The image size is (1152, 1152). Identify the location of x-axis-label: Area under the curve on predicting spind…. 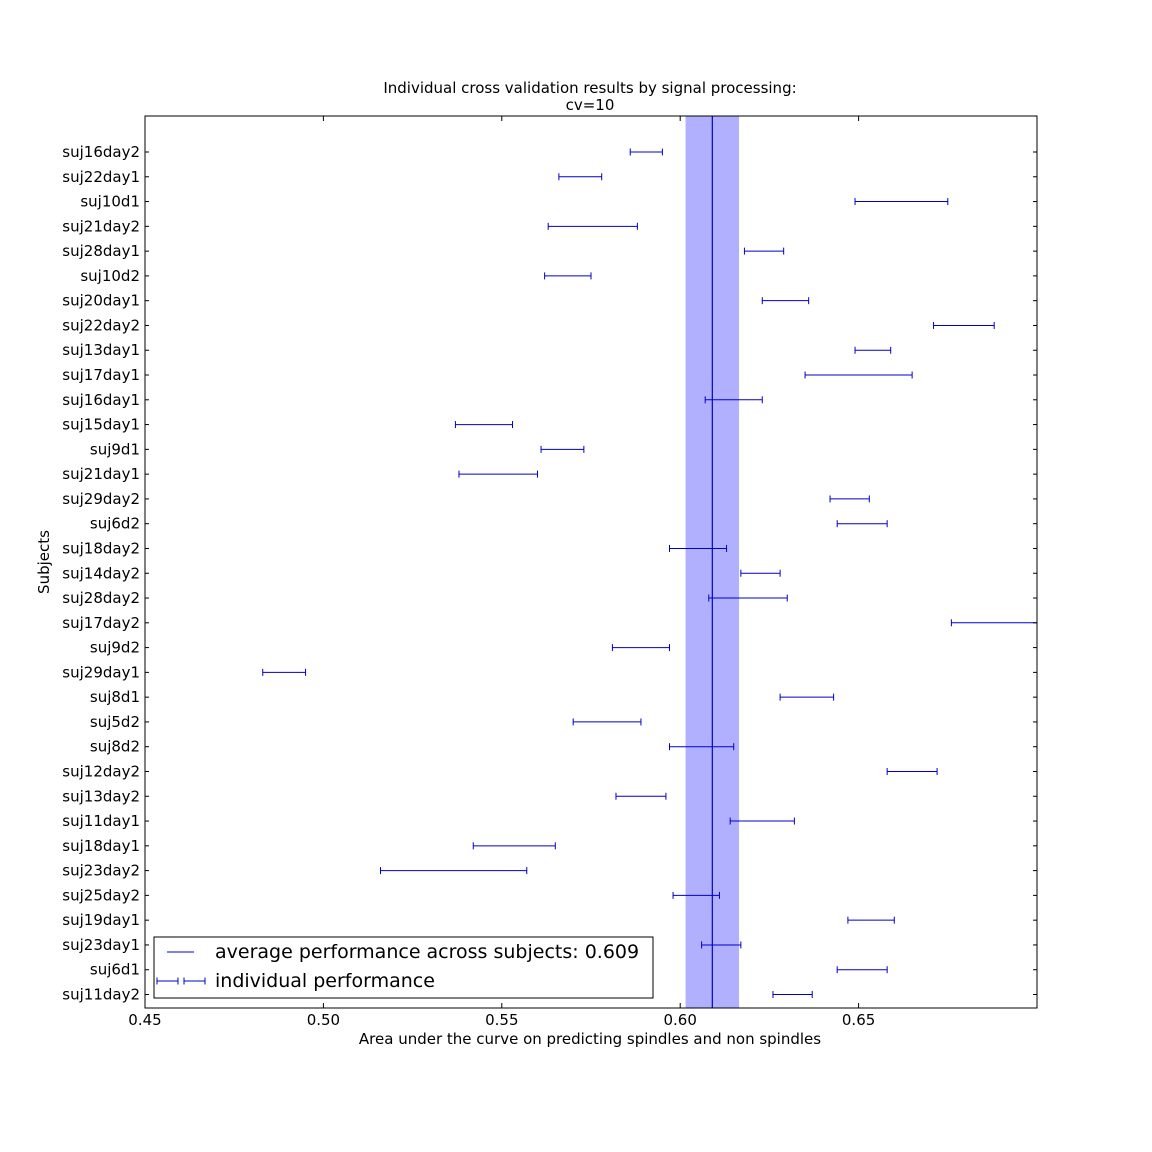
(590, 1039).